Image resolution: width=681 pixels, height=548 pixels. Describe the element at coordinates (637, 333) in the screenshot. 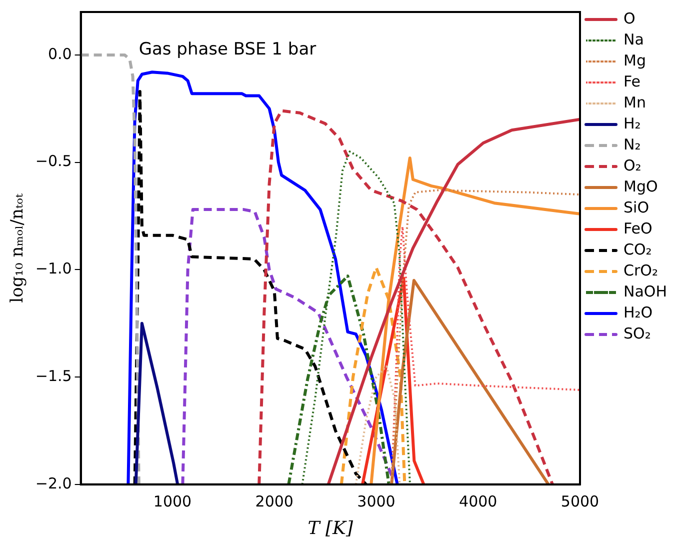

I see `legend-label: SO₂` at that location.